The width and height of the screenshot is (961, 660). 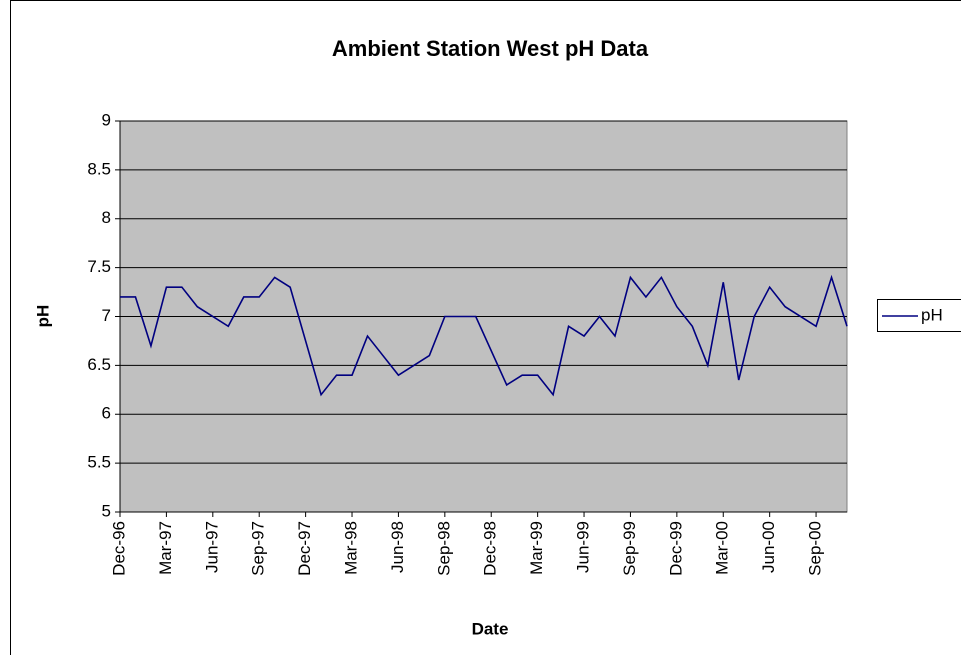 What do you see at coordinates (490, 48) in the screenshot?
I see `chart-title: Ambient Station West pH Data` at bounding box center [490, 48].